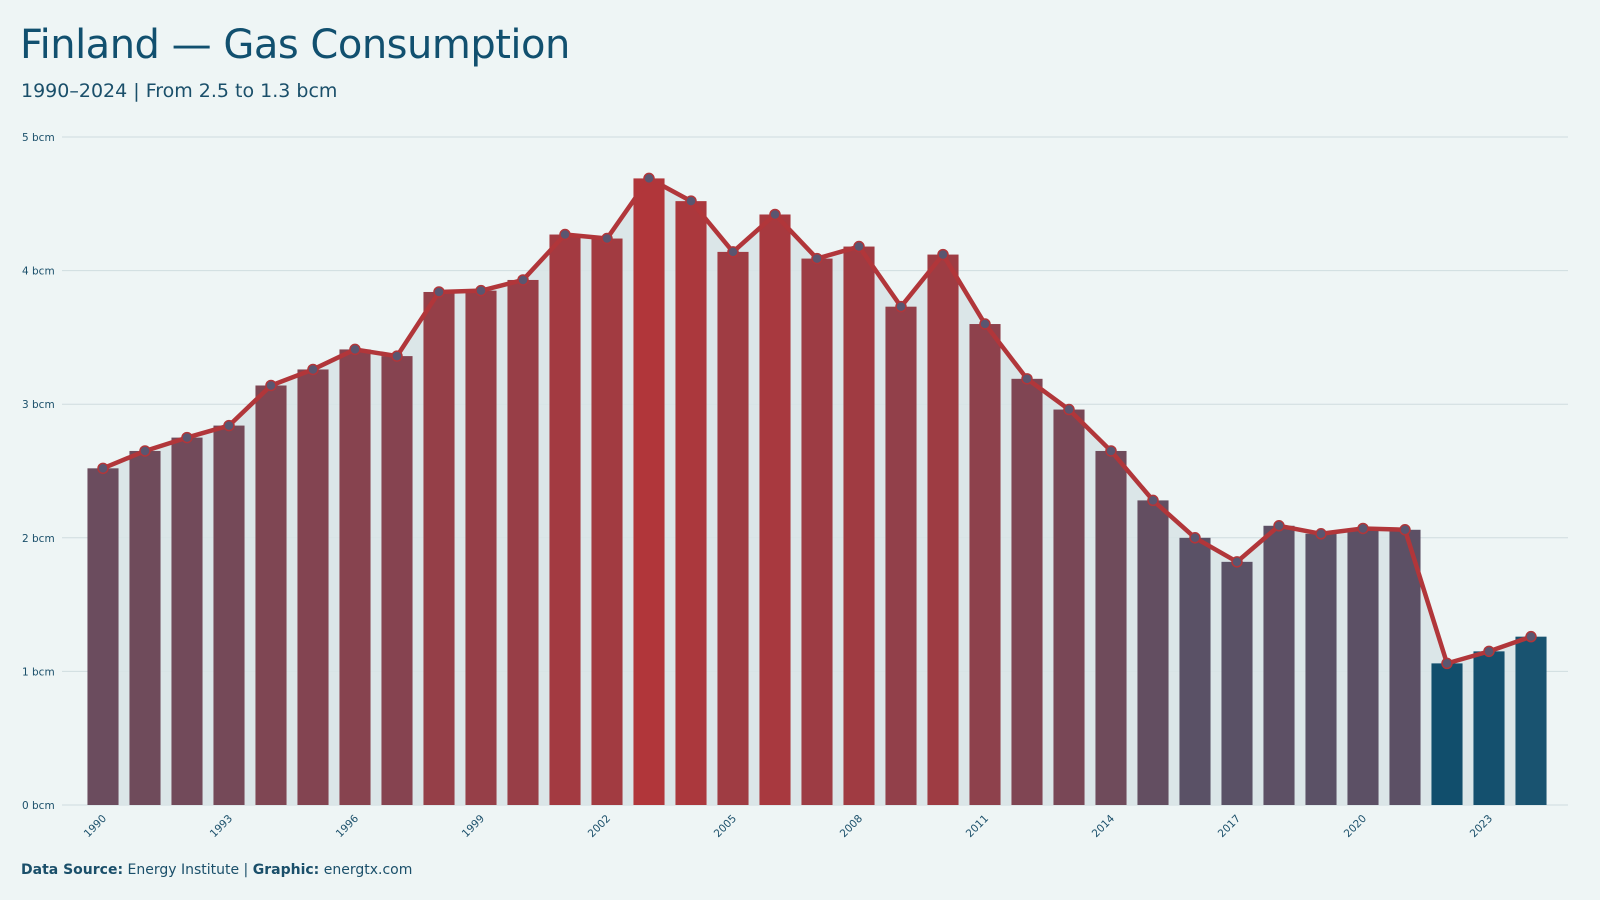 The width and height of the screenshot is (1600, 900). Describe the element at coordinates (1104, 826) in the screenshot. I see `x-tick-label: 2014` at that location.